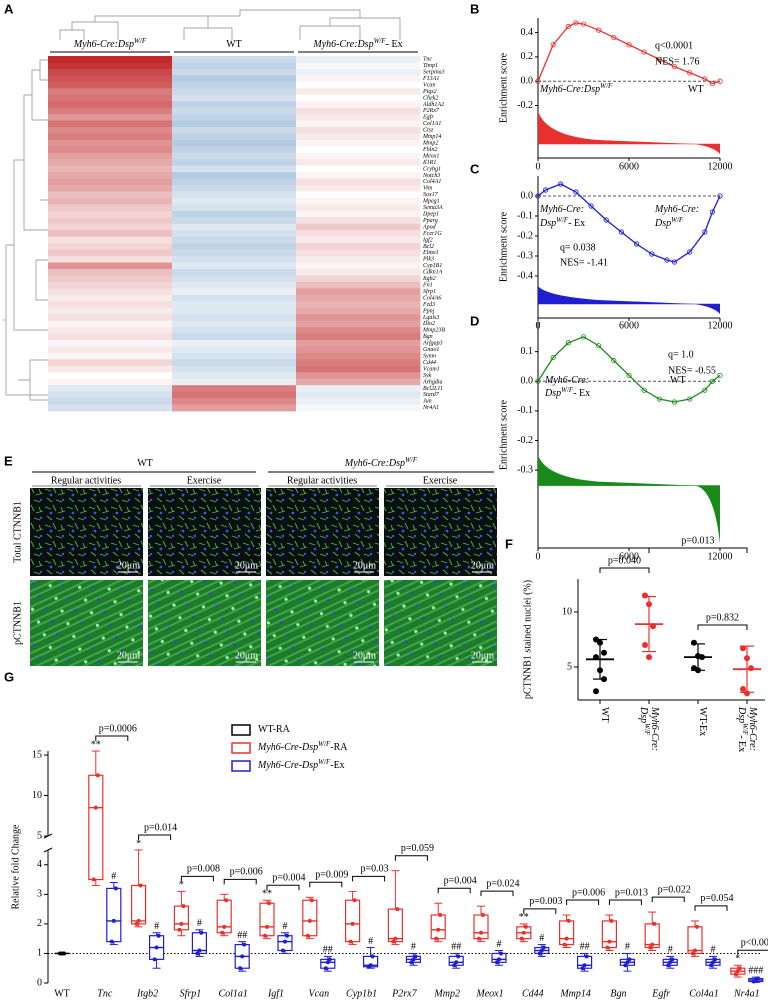  What do you see at coordinates (432, 169) in the screenshot?
I see `gene-label: Crybg1` at bounding box center [432, 169].